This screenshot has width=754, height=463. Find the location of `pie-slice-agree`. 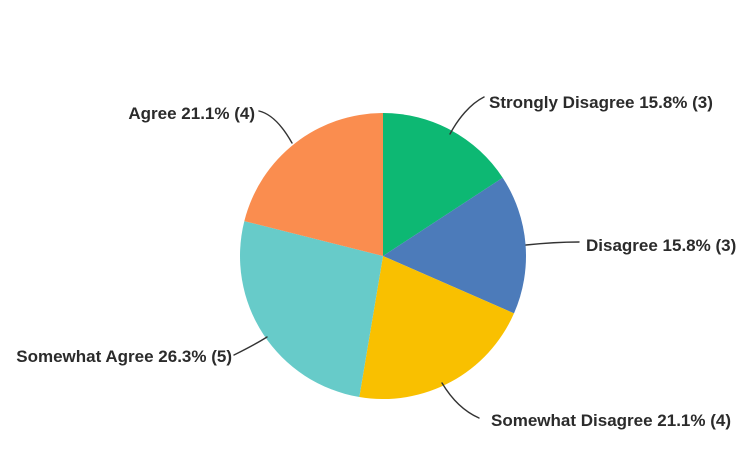

pie-slice-agree is located at coordinates (313, 184).